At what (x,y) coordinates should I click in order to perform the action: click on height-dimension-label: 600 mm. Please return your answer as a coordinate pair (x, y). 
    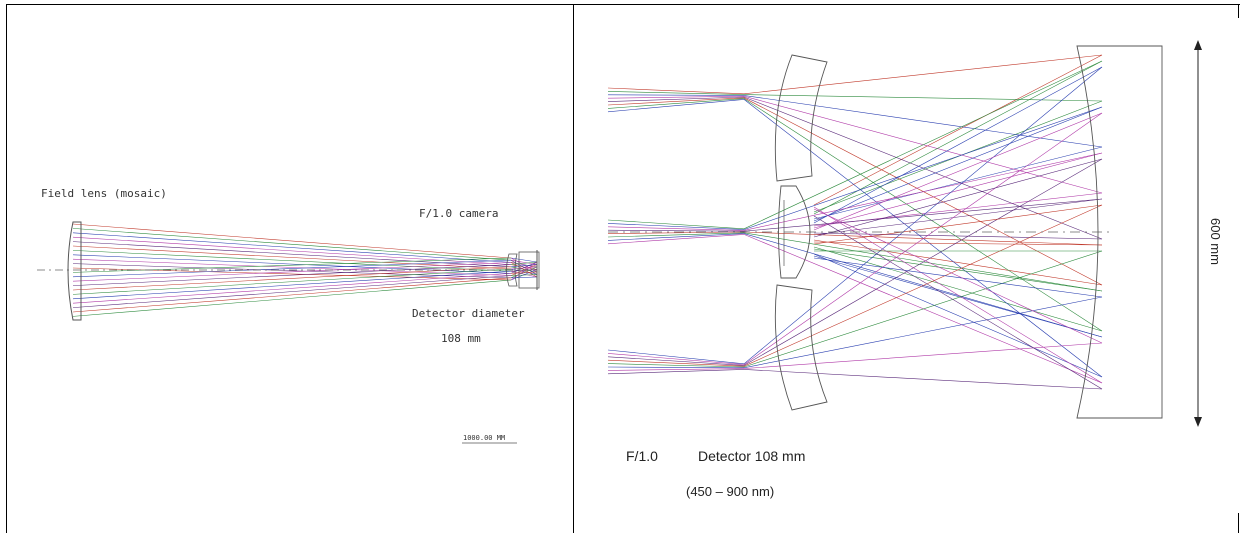
    Looking at the image, I should click on (1215, 241).